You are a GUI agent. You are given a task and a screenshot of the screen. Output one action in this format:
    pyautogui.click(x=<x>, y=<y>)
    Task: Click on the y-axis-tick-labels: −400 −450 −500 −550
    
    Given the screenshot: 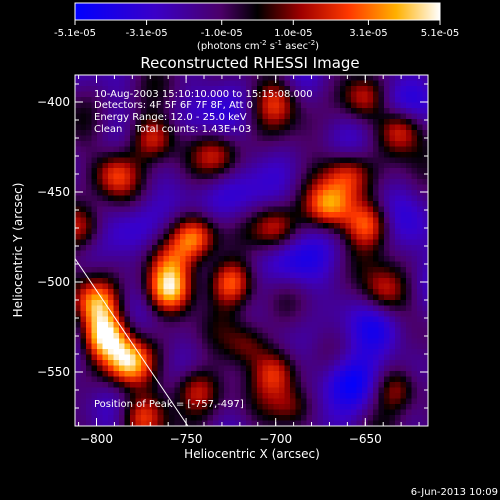 What is the action you would take?
    pyautogui.click(x=53, y=237)
    